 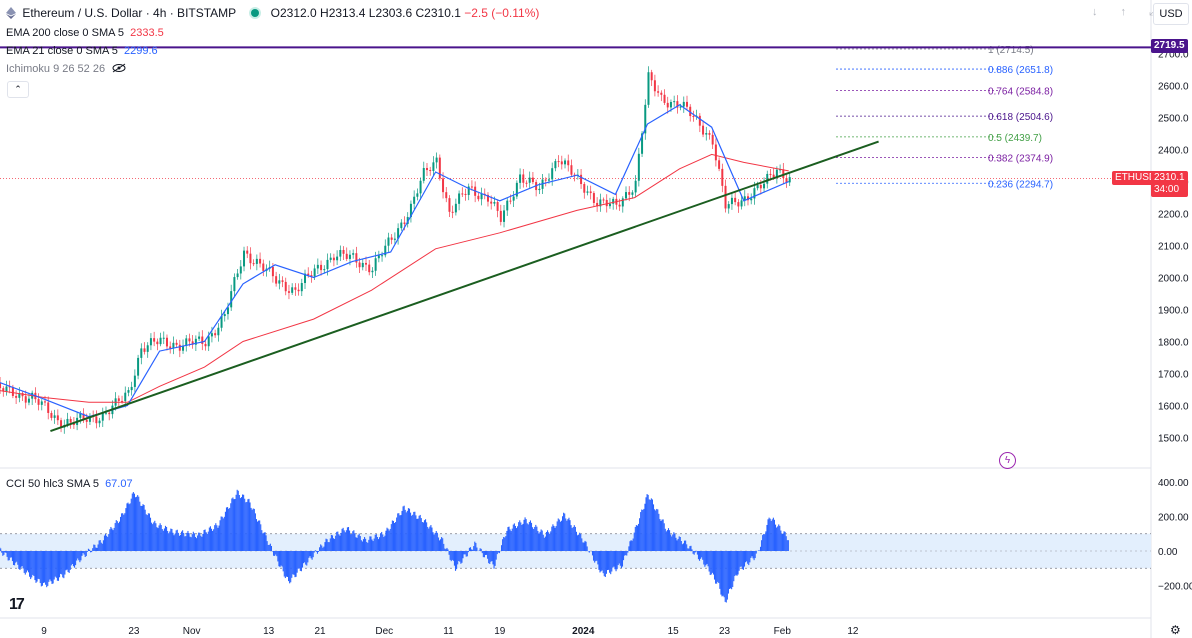 I want to click on ichimoku-legend: Ichimoku 9 26 52 26, so click(x=66, y=69).